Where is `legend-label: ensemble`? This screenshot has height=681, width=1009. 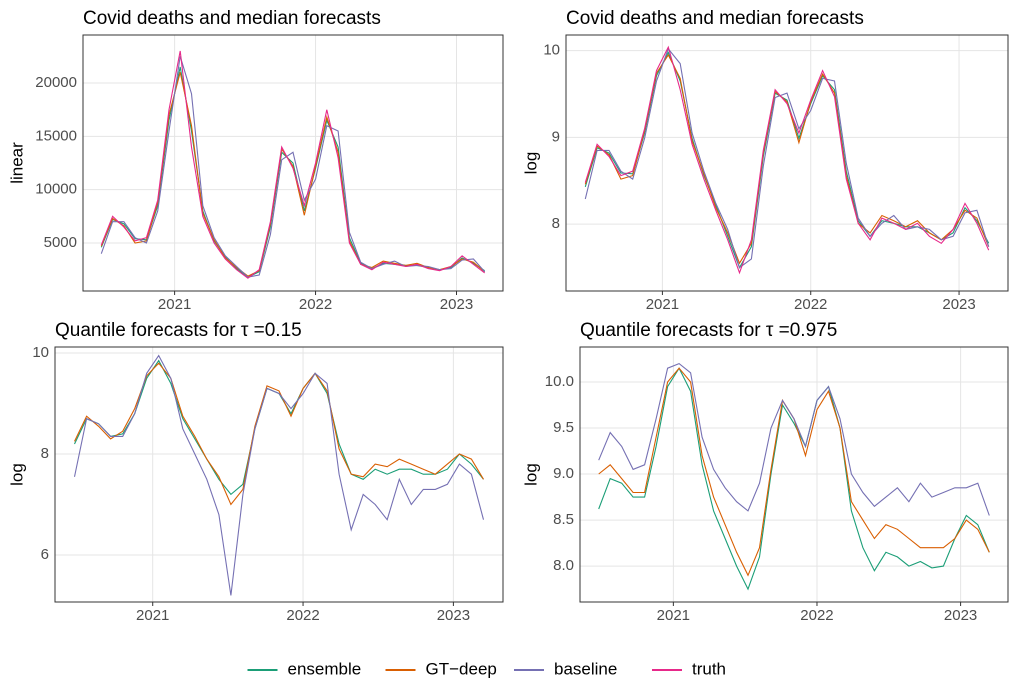 legend-label: ensemble is located at coordinates (325, 668).